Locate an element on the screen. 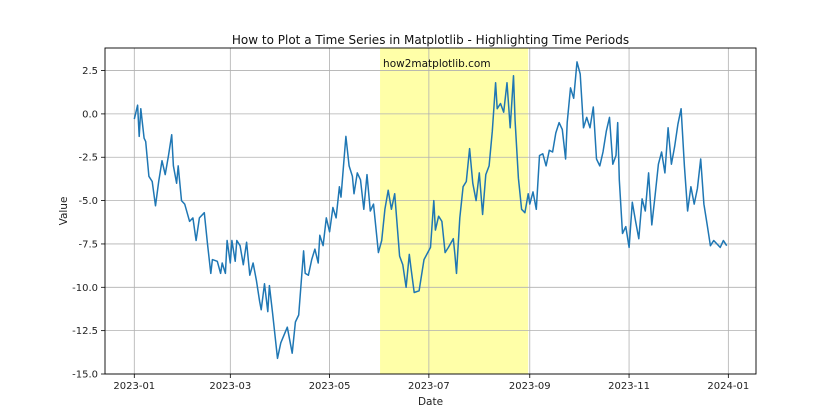 Image resolution: width=840 pixels, height=420 pixels. x-tick-label: 2023-03 is located at coordinates (230, 386).